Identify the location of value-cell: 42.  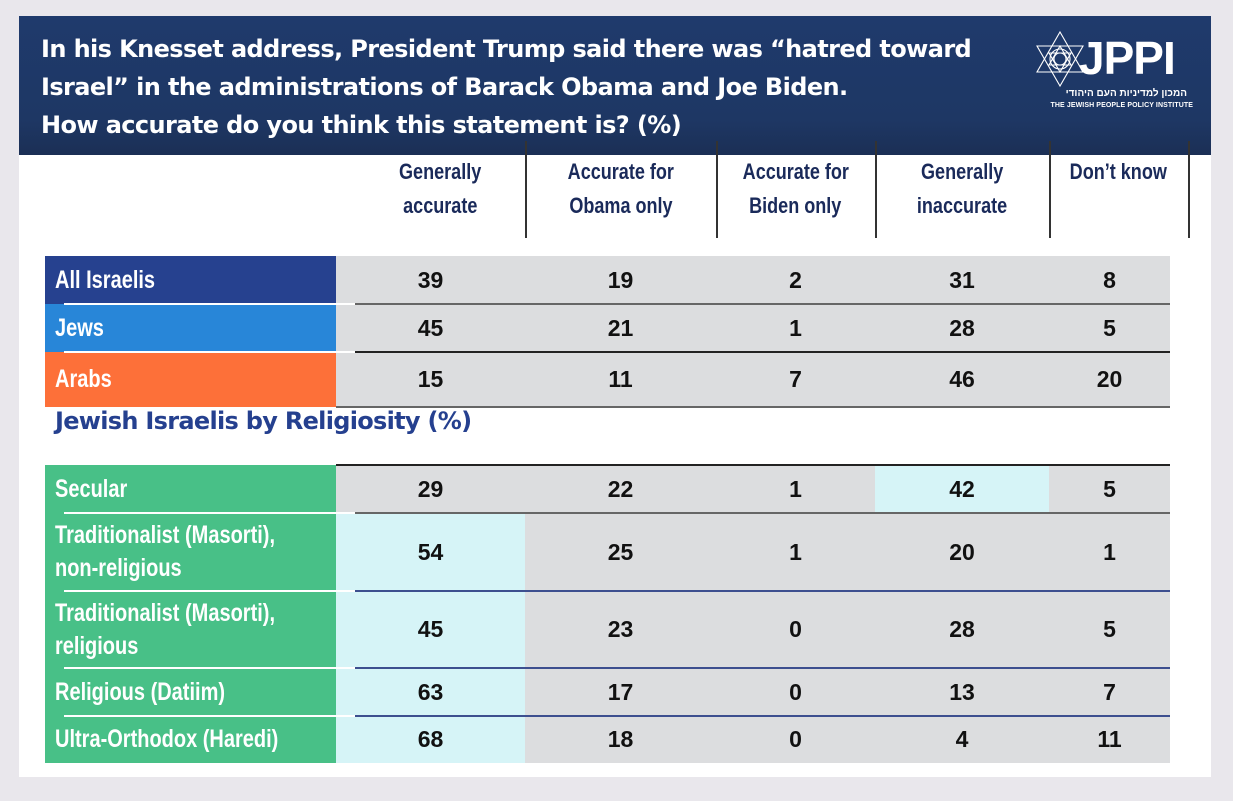
(962, 489).